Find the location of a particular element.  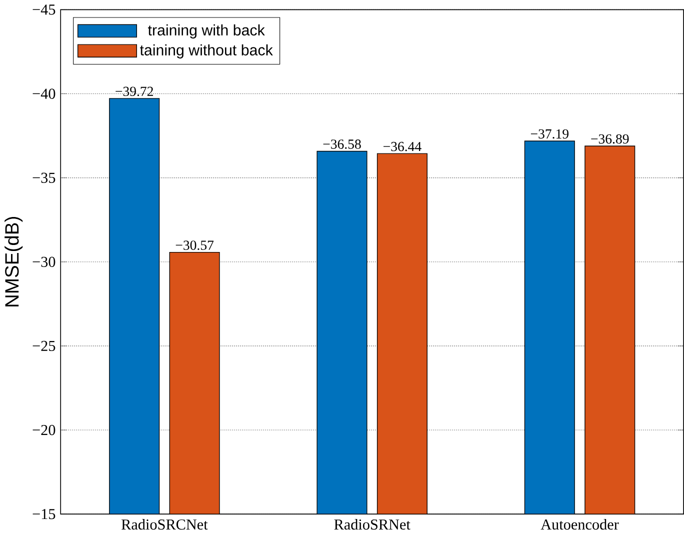

data-label: −36.44 is located at coordinates (403, 147).